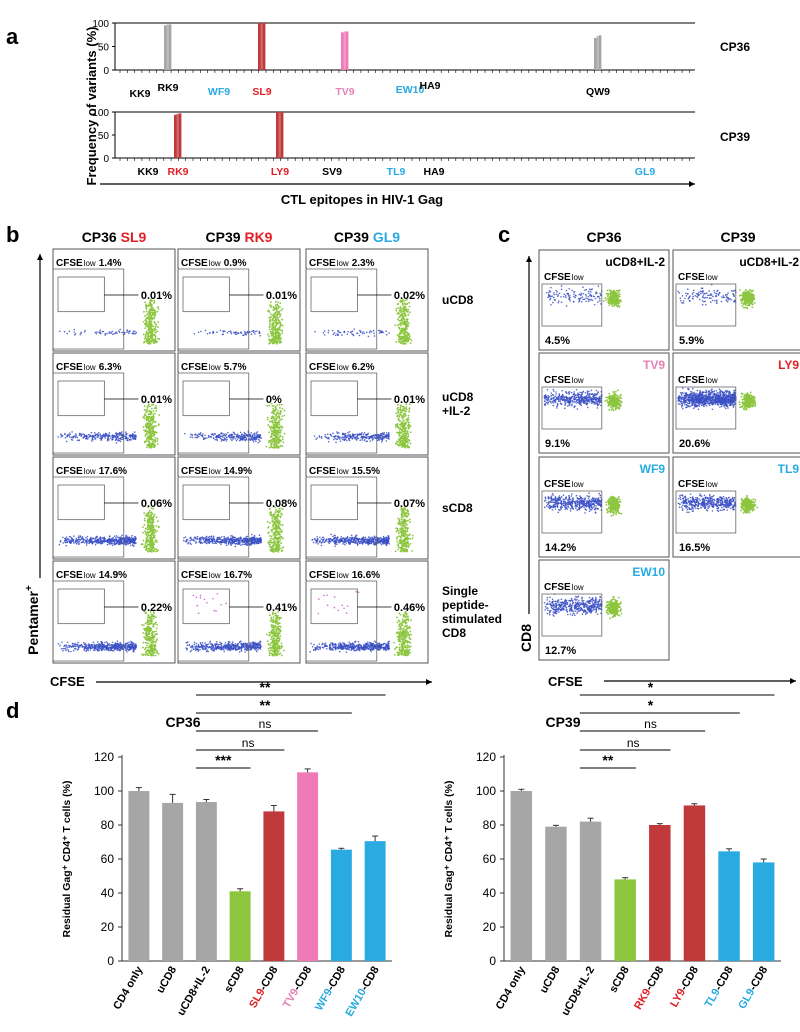 The height and width of the screenshot is (1032, 800). Describe the element at coordinates (396, 172) in the screenshot. I see `epitope-label: TL9` at that location.